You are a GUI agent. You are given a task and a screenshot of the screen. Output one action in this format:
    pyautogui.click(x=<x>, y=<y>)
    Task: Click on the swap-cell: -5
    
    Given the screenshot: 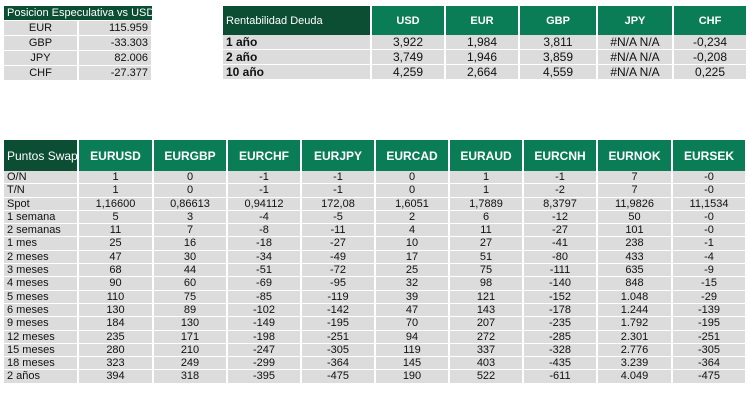 What is the action you would take?
    pyautogui.click(x=338, y=217)
    